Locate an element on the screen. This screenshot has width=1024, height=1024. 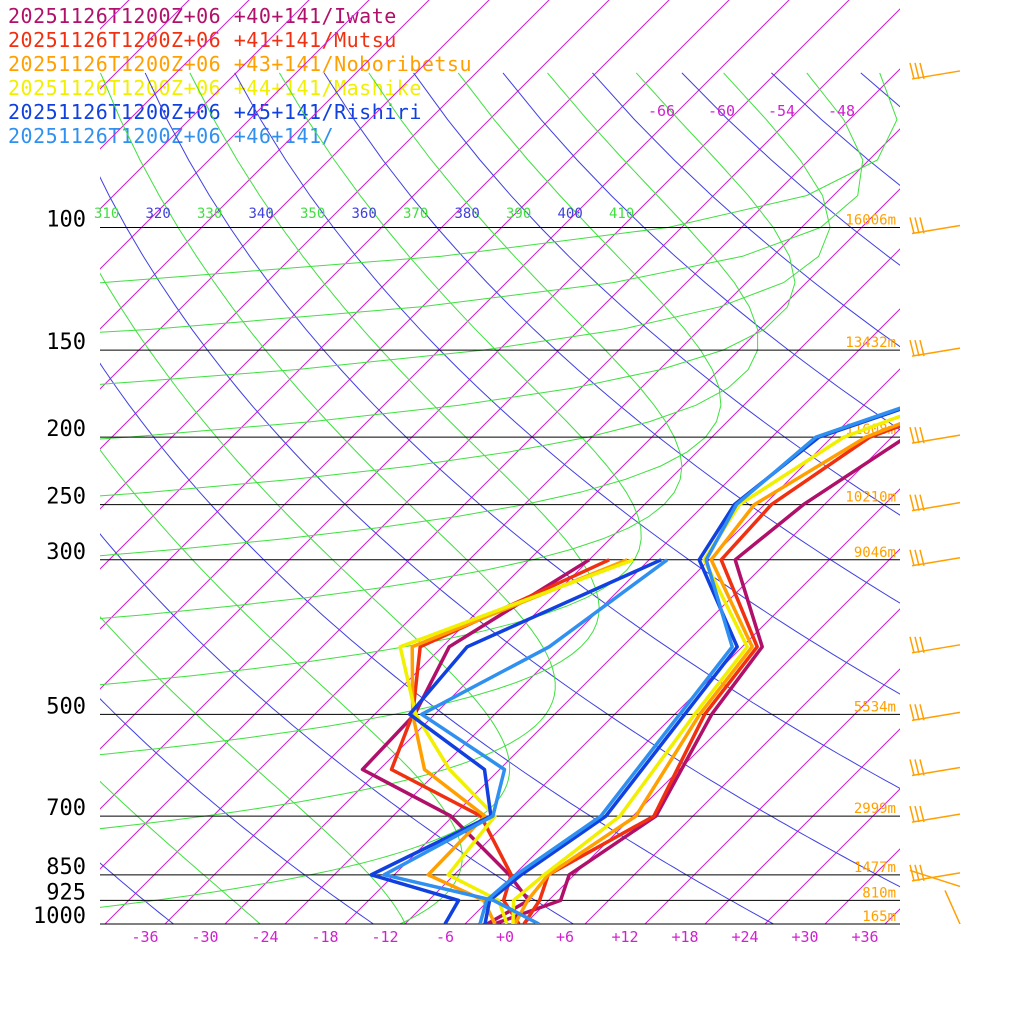
x-tick-label: -6 is located at coordinates (445, 937).